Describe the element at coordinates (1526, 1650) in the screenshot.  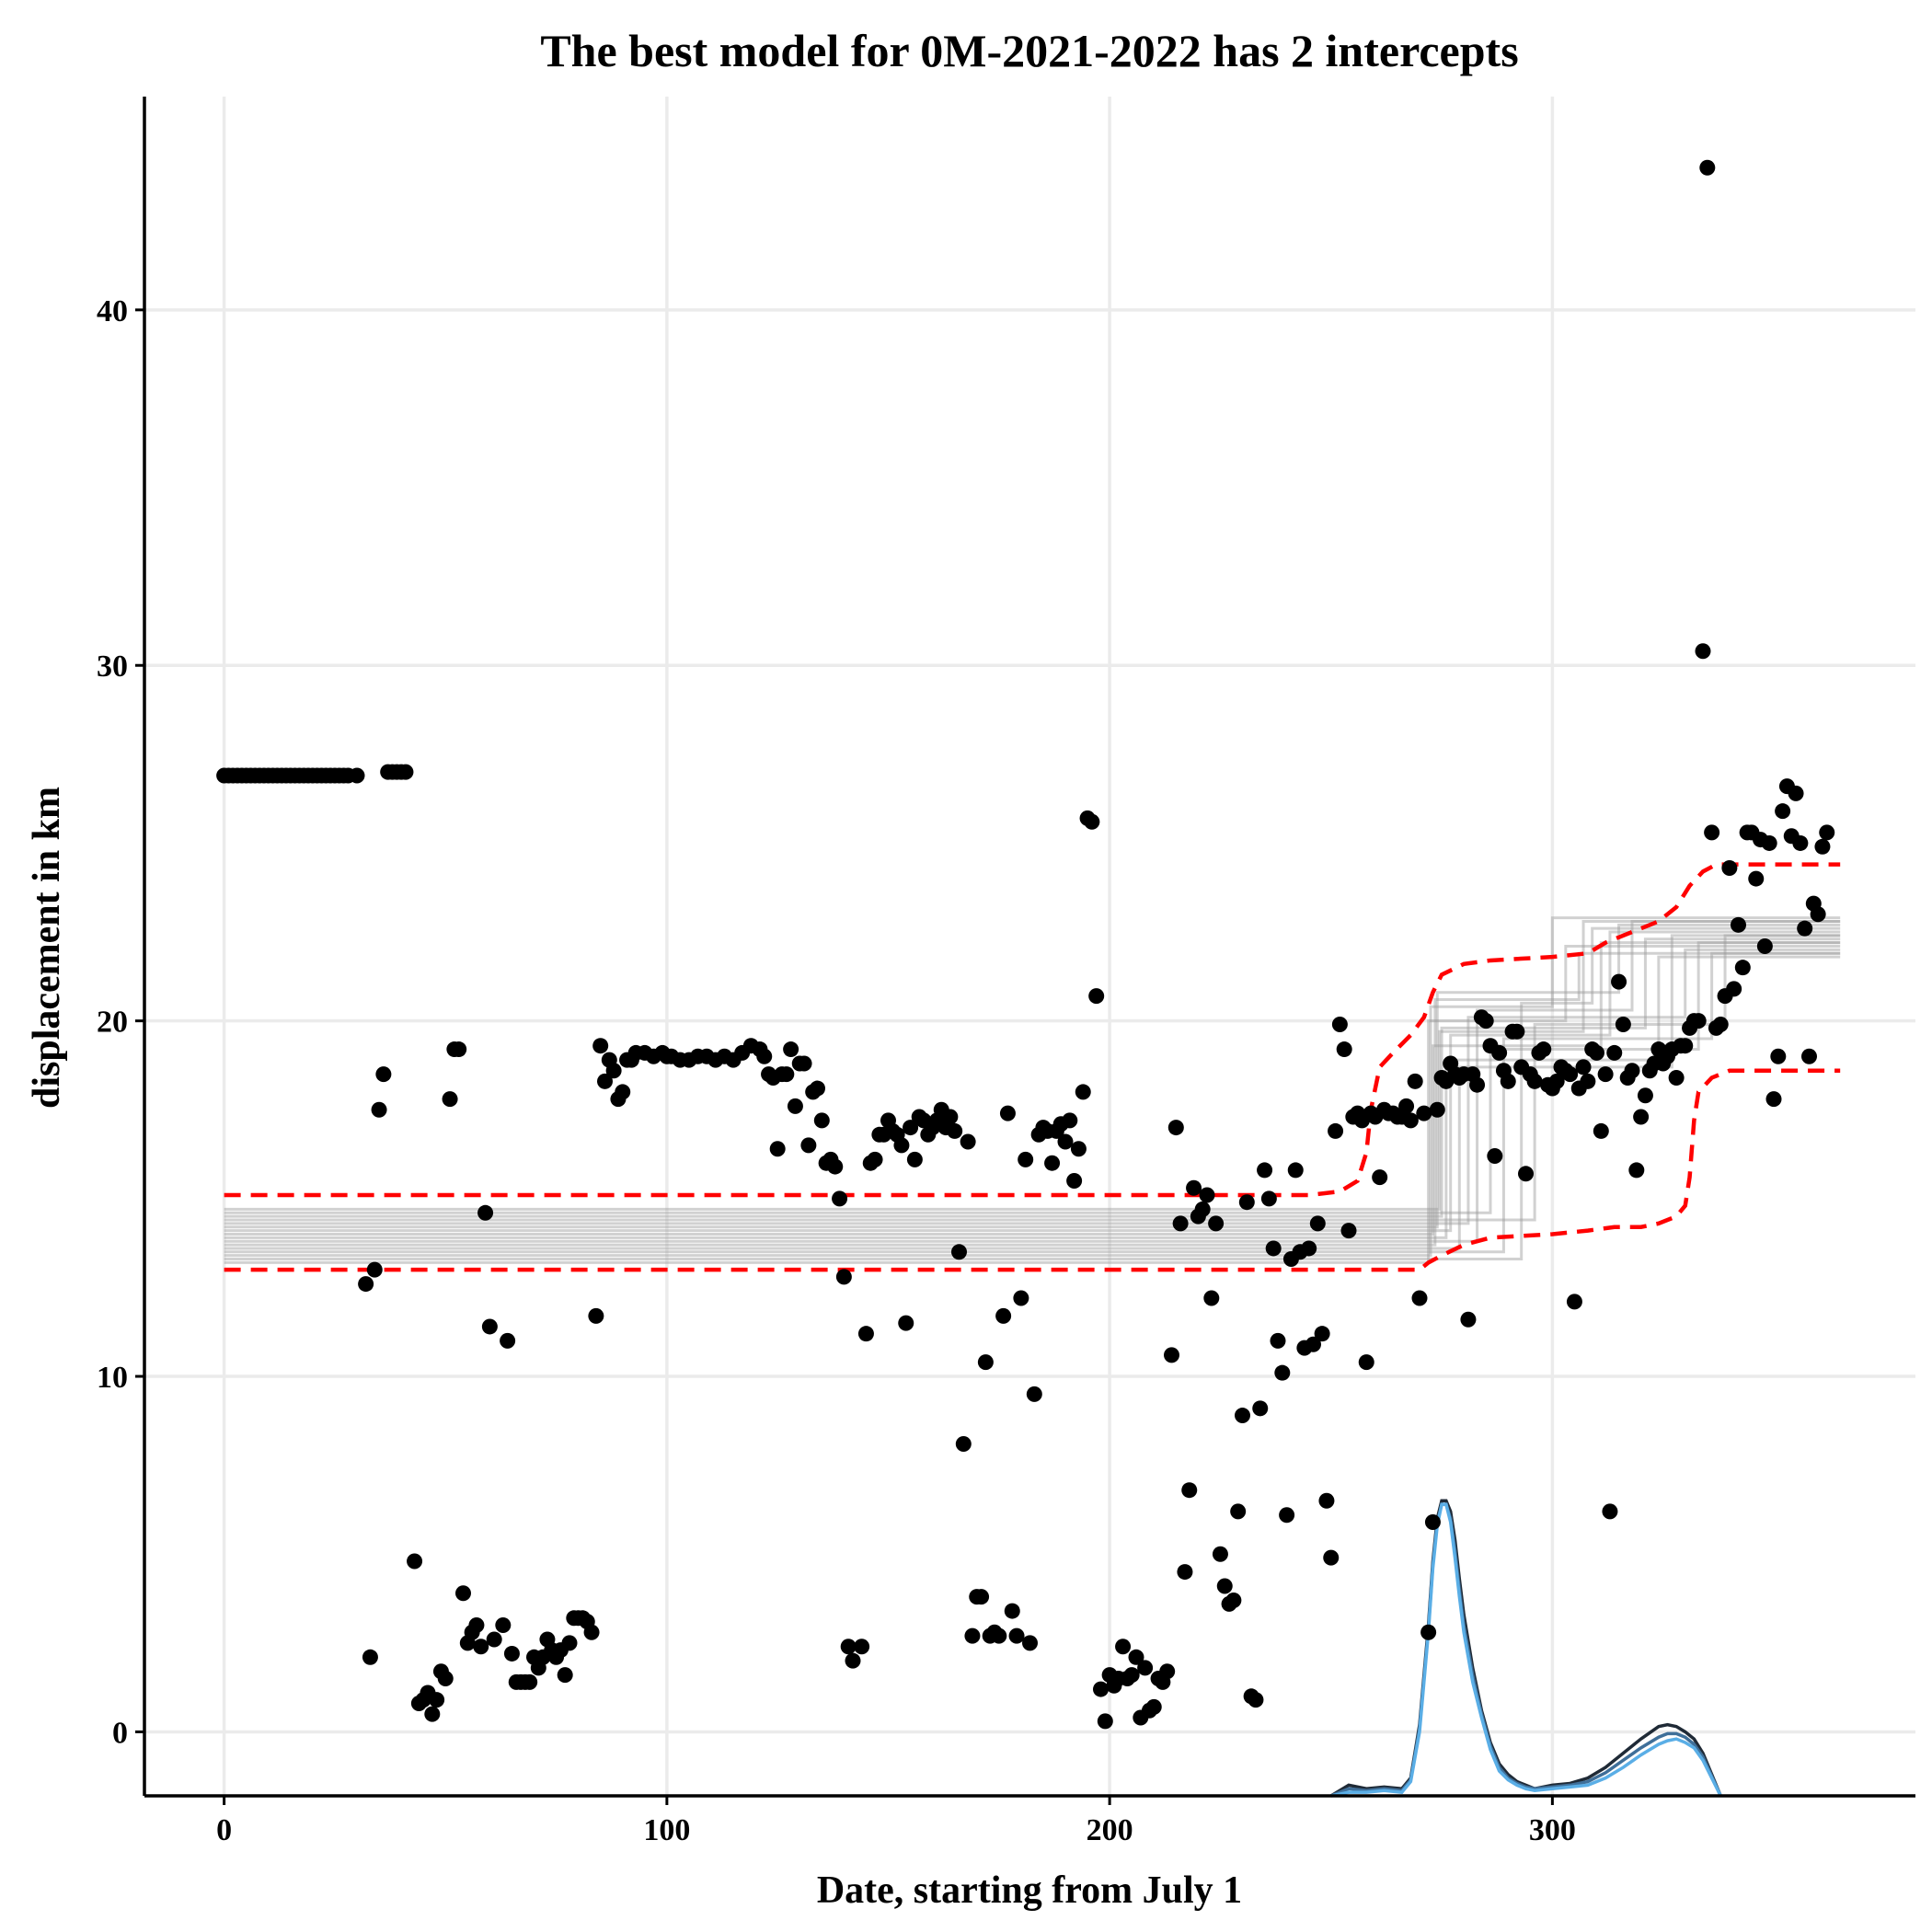
I see `density-curve` at that location.